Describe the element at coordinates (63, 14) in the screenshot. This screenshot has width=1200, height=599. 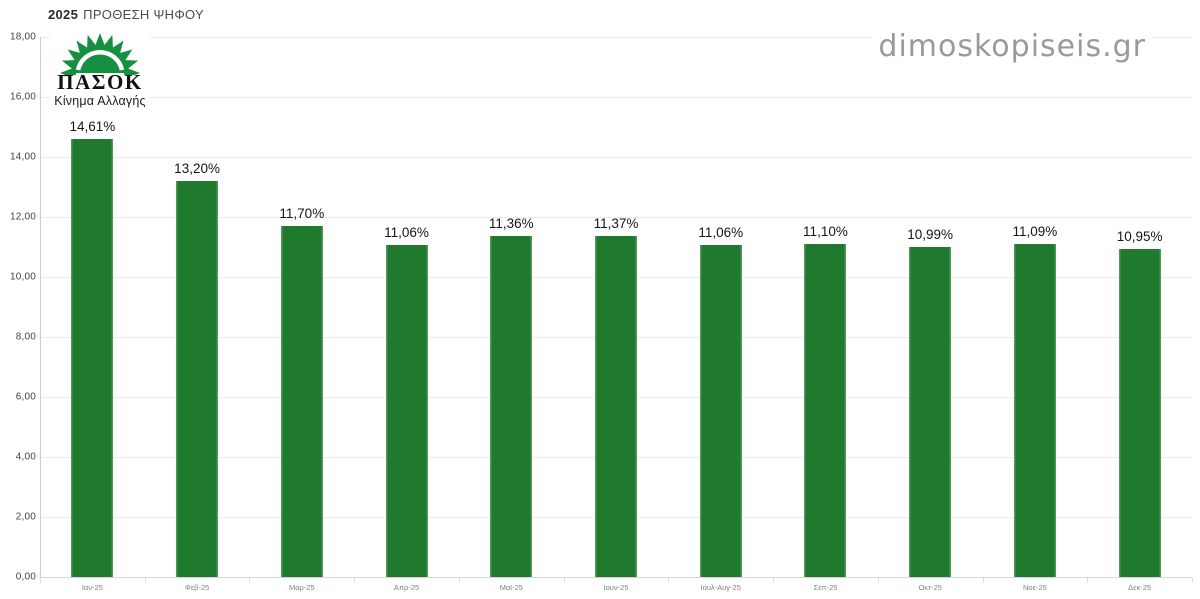
I see `title-year: 2025` at that location.